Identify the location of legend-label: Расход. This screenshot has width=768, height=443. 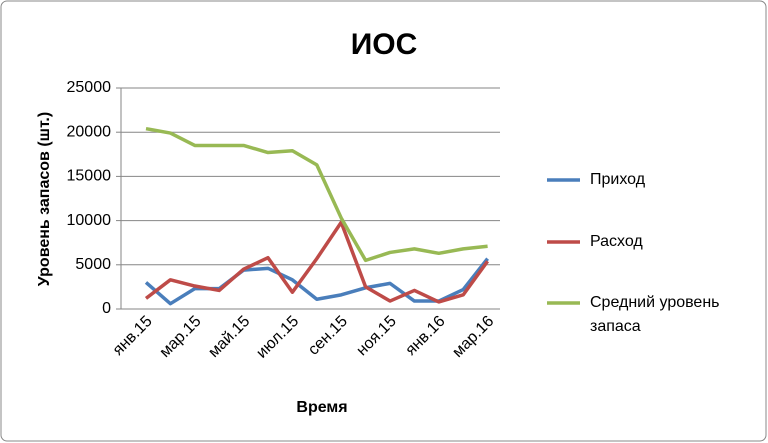
(616, 241).